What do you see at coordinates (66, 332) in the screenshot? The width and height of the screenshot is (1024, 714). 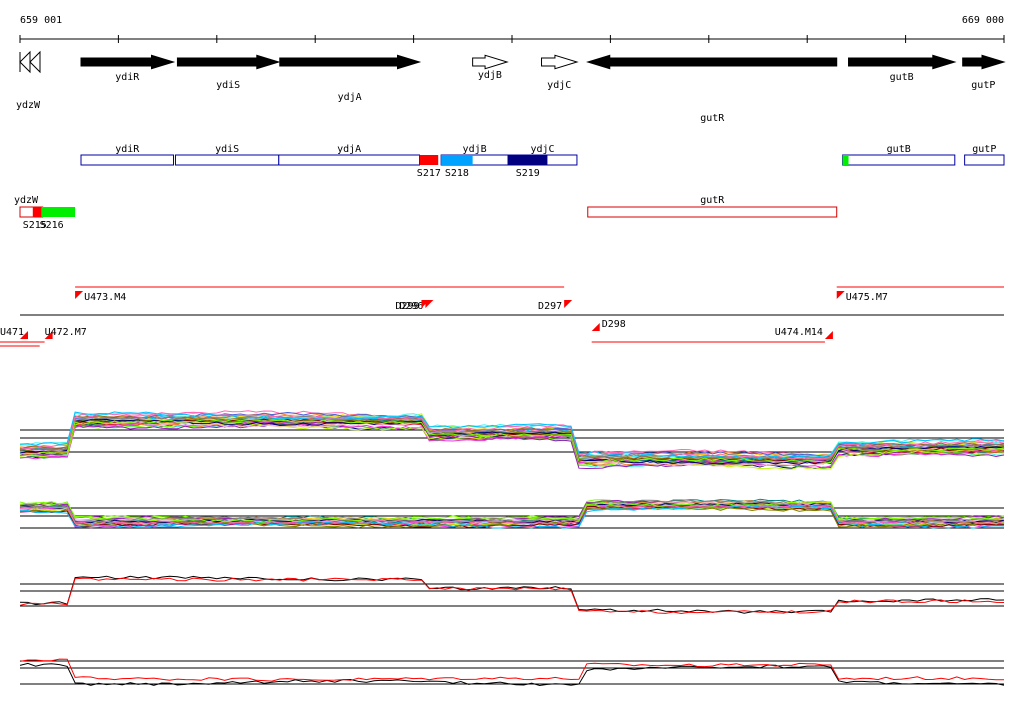 I see `tu-label-U472.M7: U472.M7` at bounding box center [66, 332].